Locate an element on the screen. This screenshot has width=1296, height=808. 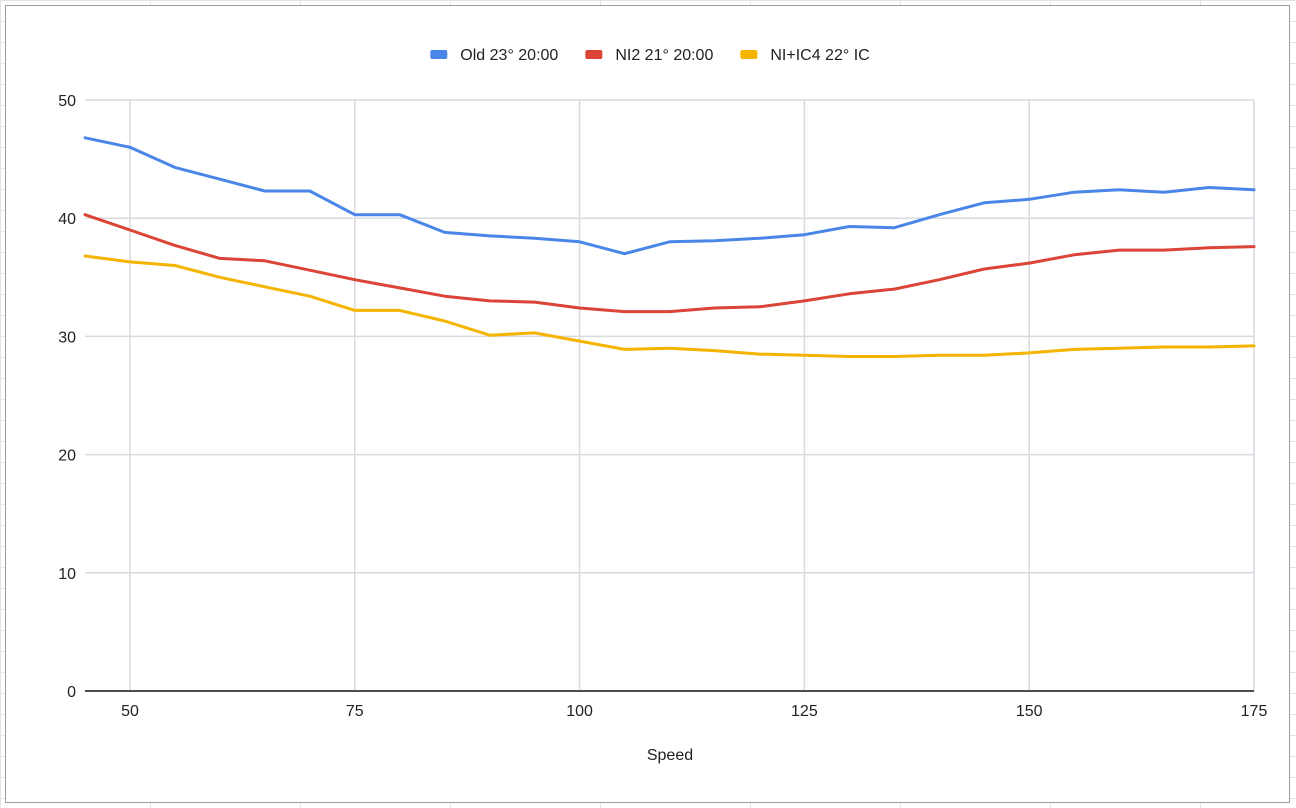
legend-item-2: NI2 21° 20:00 is located at coordinates (649, 55).